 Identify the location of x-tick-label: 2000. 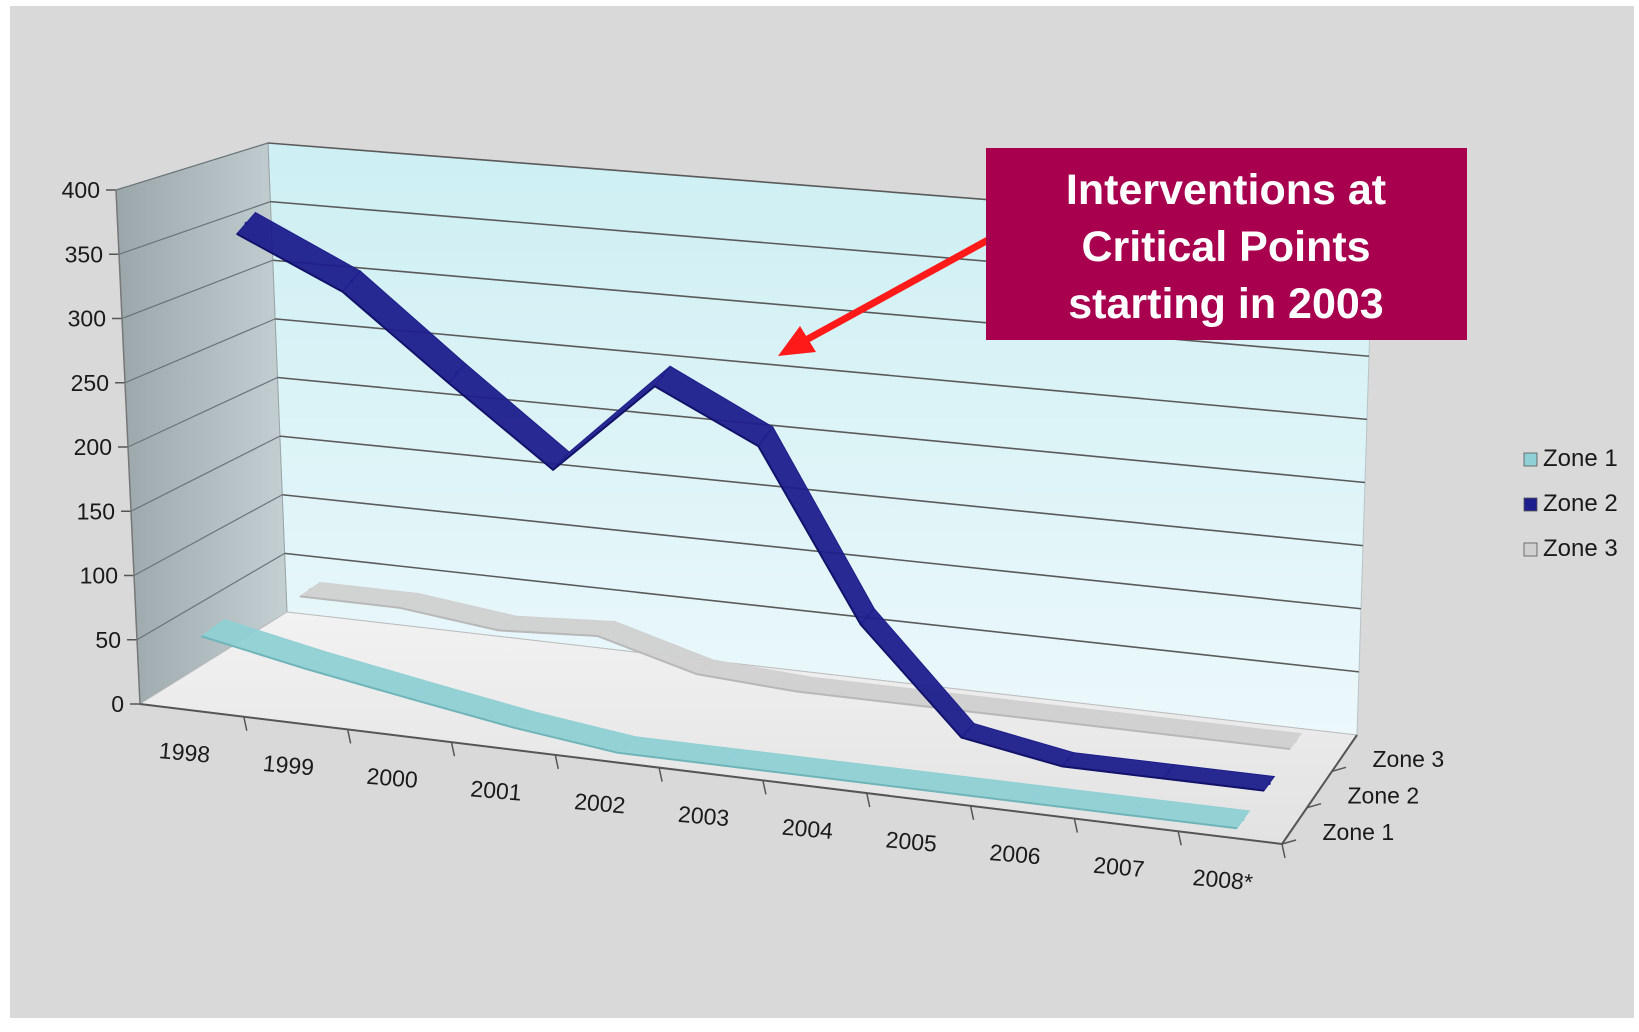
(392, 778).